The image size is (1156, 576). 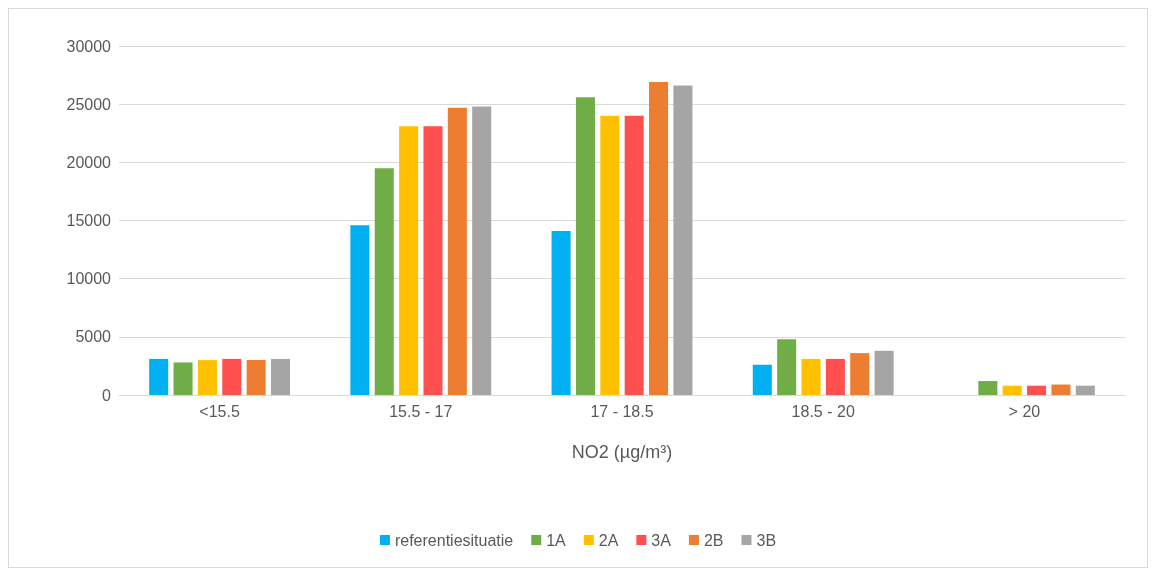 I want to click on x-axis-title: NO2 (µg/m³), so click(x=622, y=452).